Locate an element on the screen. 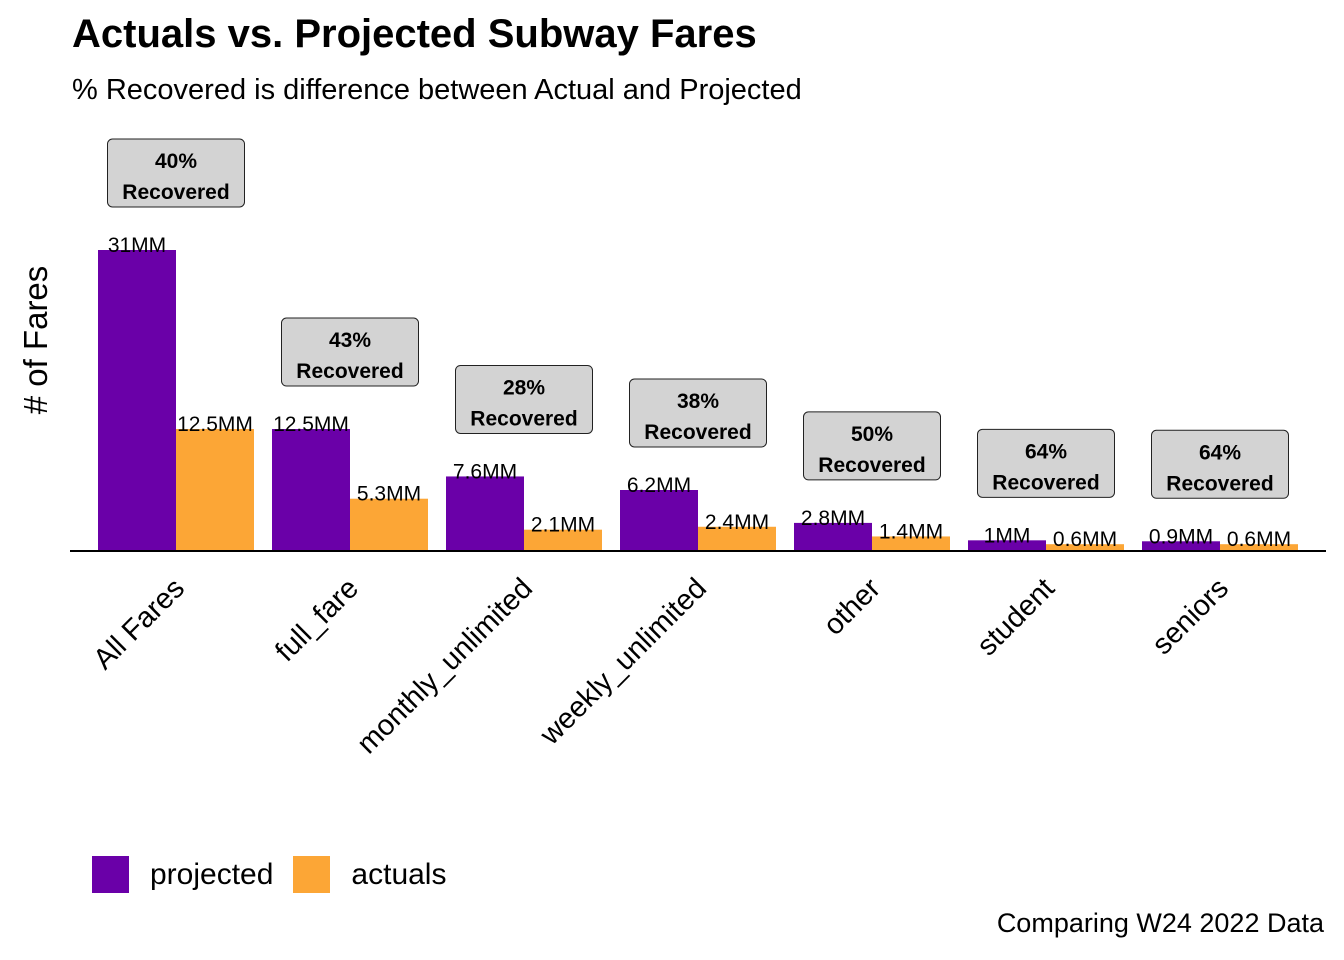 This screenshot has height=960, width=1344. chart-title: Actuals vs. Projected Subway Fares is located at coordinates (414, 34).